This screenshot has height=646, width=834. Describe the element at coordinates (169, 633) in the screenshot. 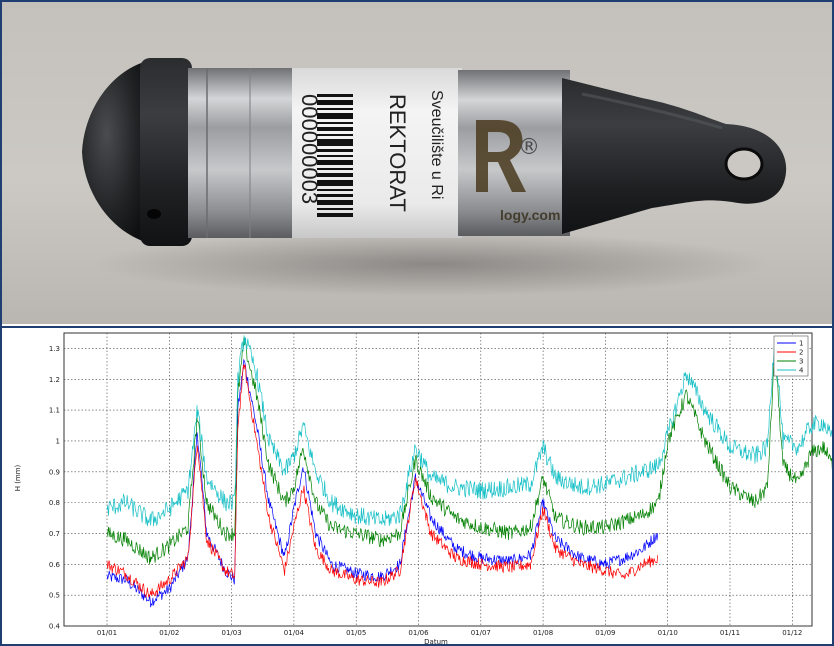

I see `x-tick-label: 01/02` at that location.